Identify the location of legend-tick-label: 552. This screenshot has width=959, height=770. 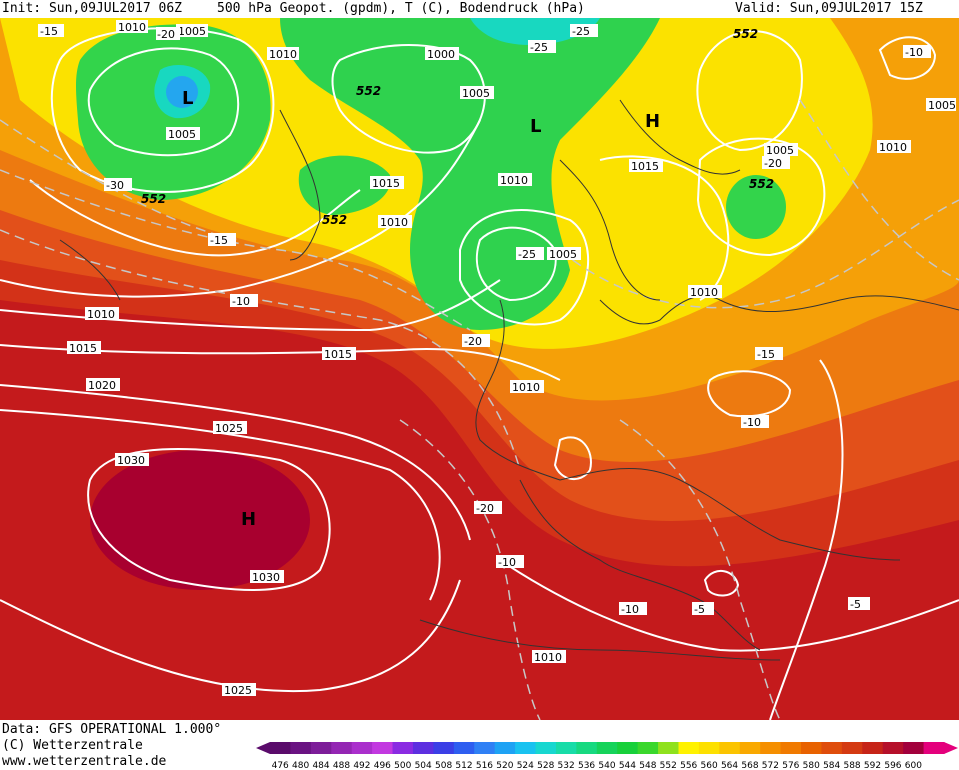
(668, 765).